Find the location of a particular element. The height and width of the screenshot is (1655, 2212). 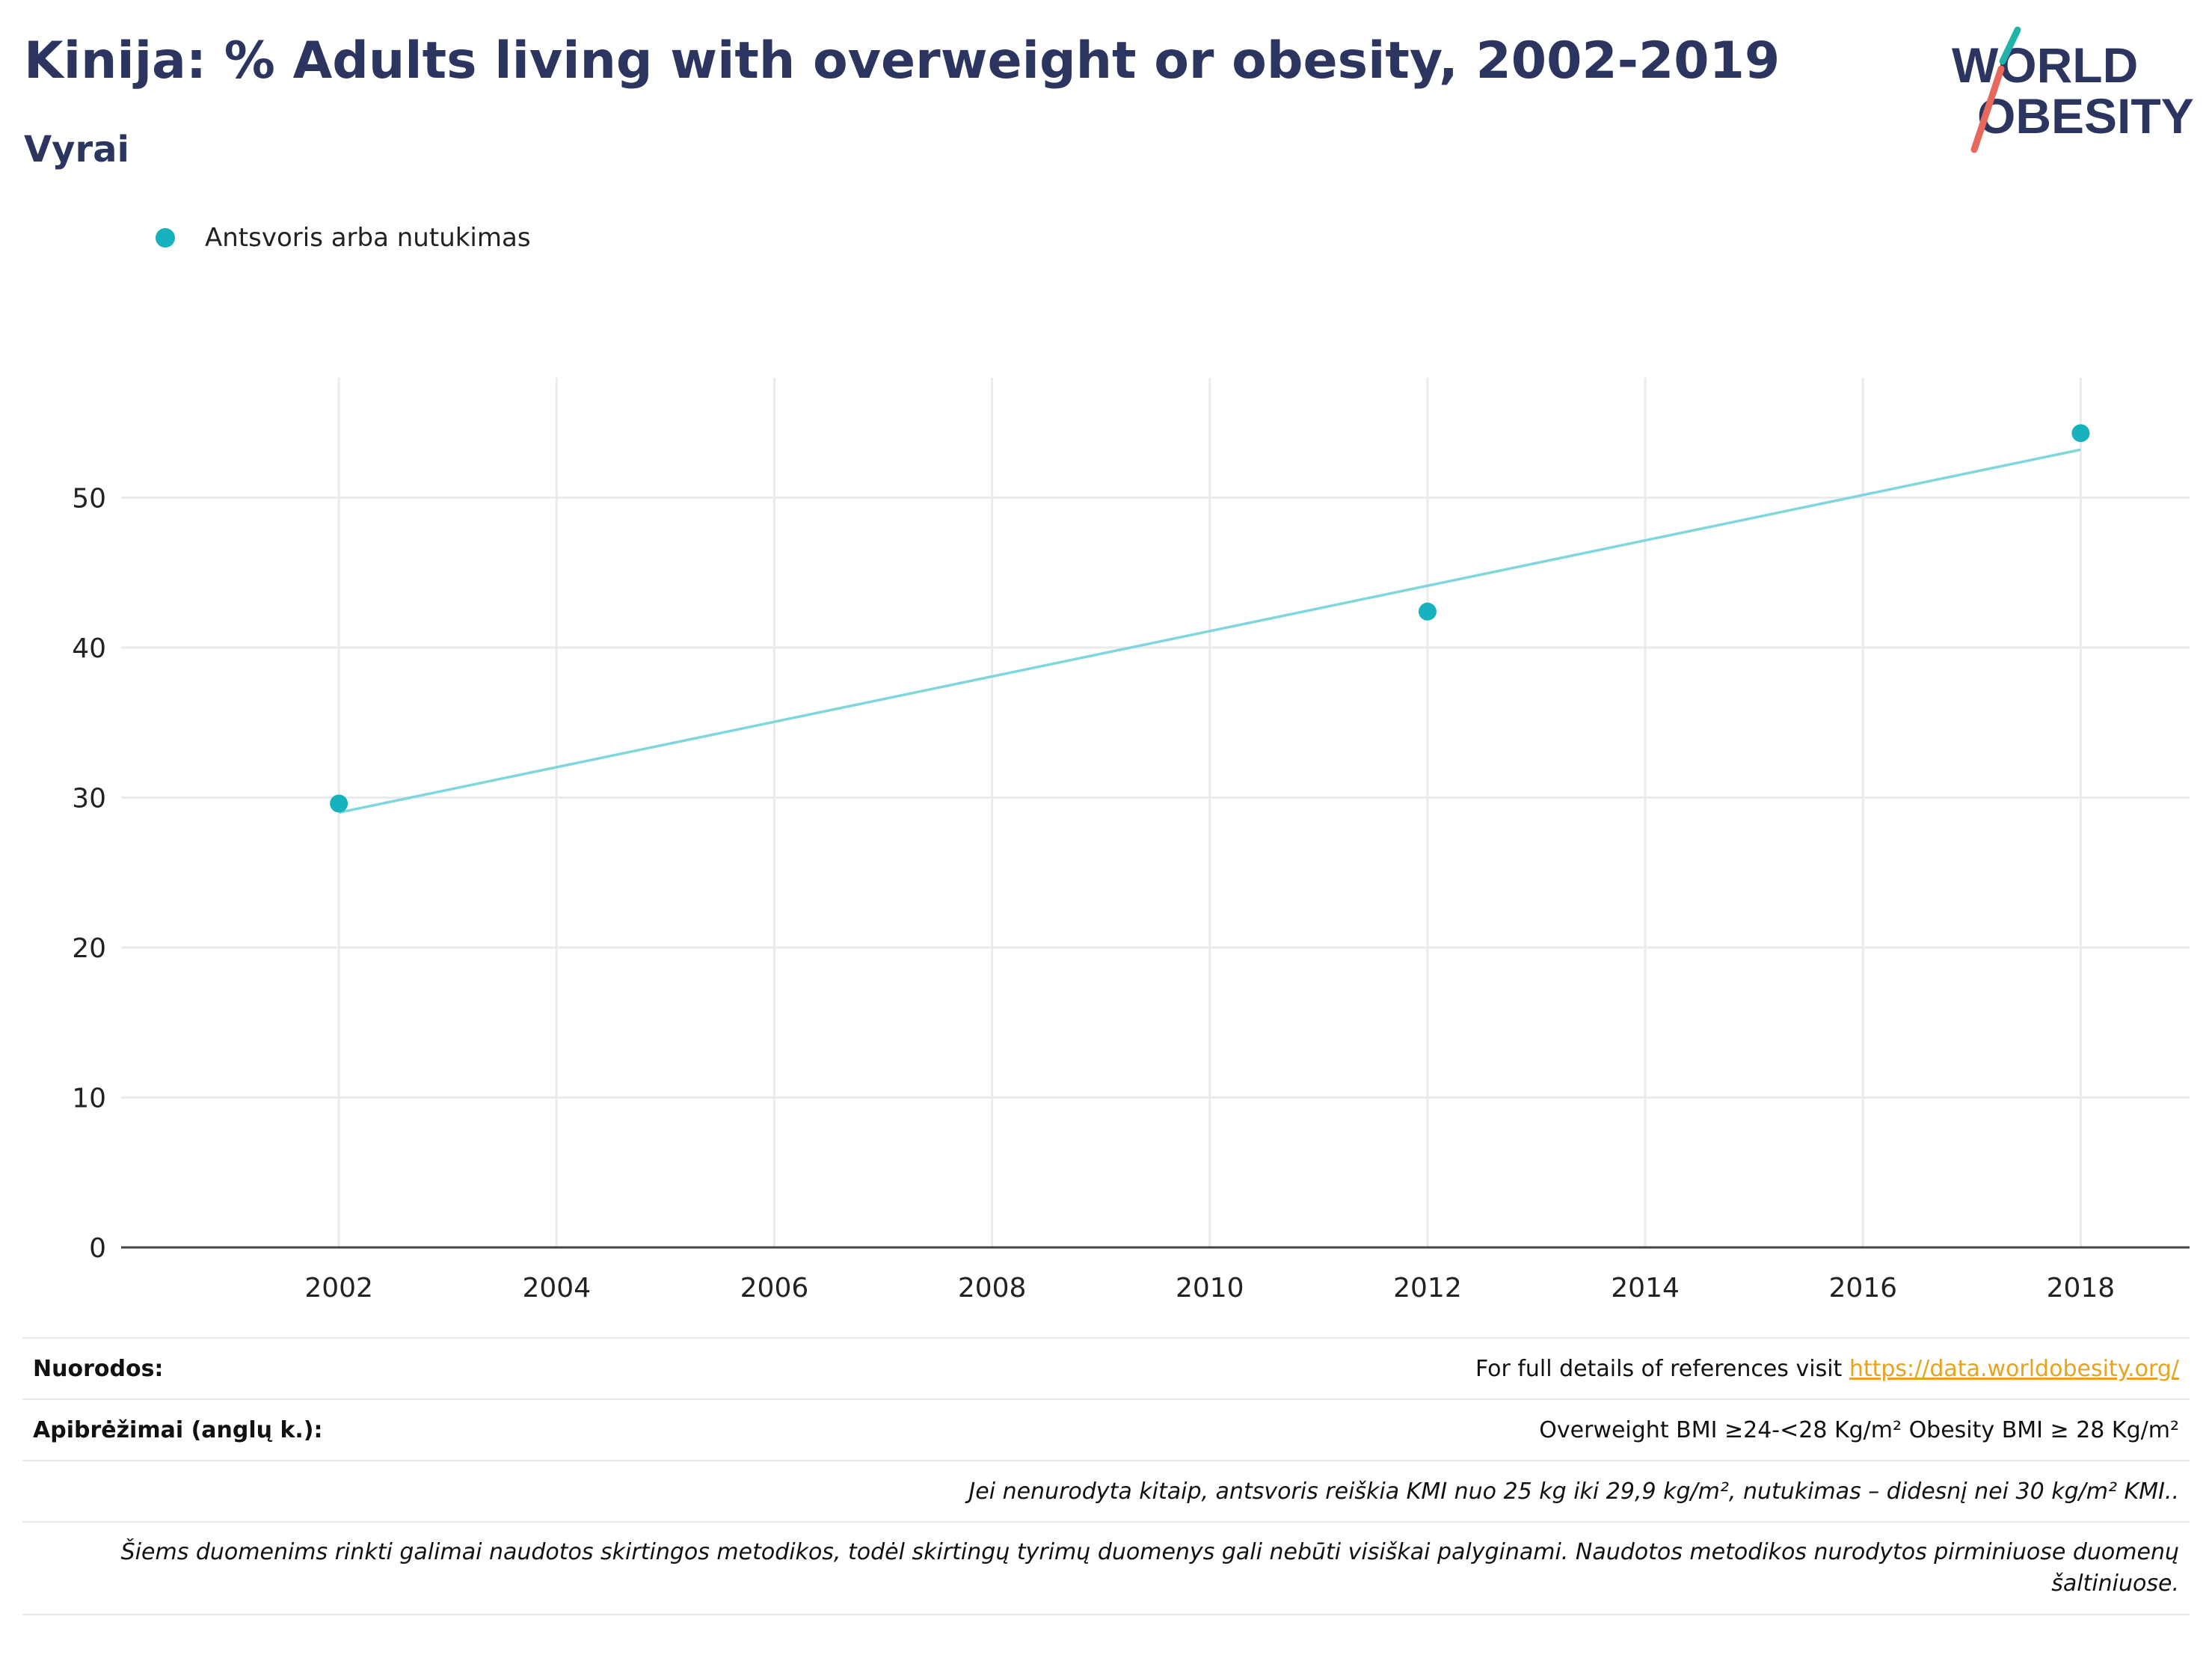

x-tick-label-2004: 2004 is located at coordinates (557, 1288).